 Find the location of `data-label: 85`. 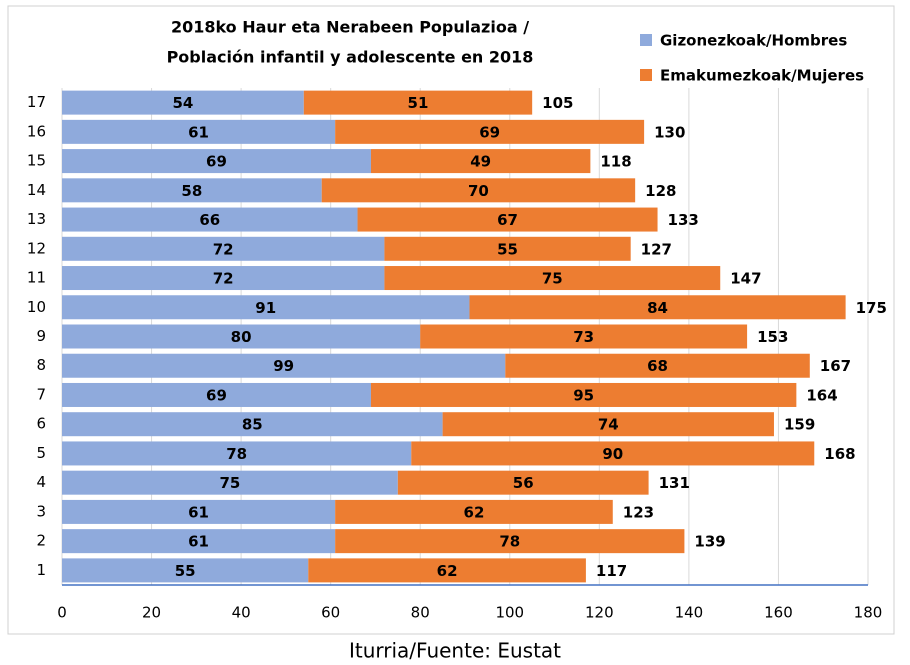

data-label: 85 is located at coordinates (252, 425).